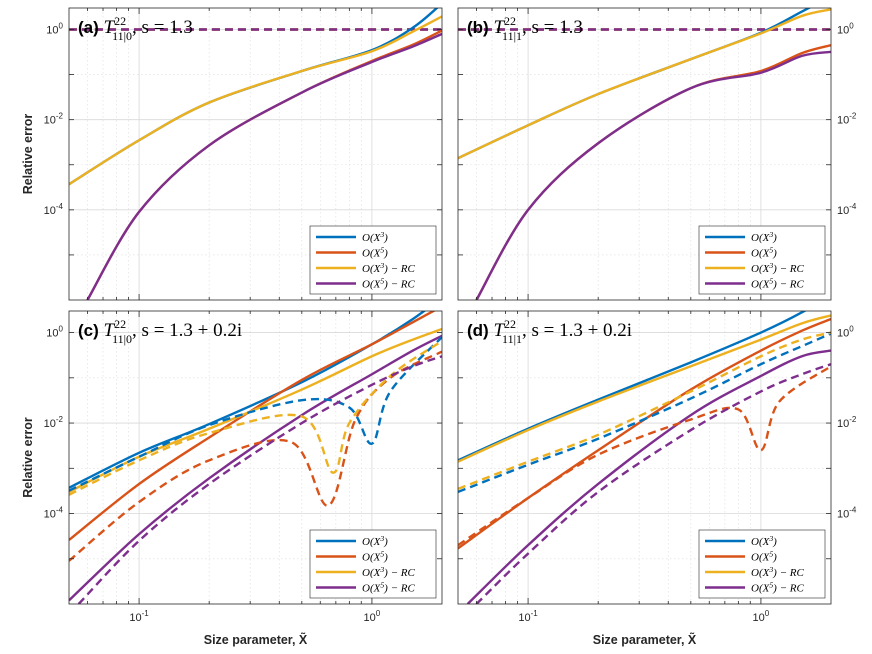 Image resolution: width=872 pixels, height=654 pixels. Describe the element at coordinates (255, 414) in the screenshot. I see `series-line-o-x-3-dashed` at that location.